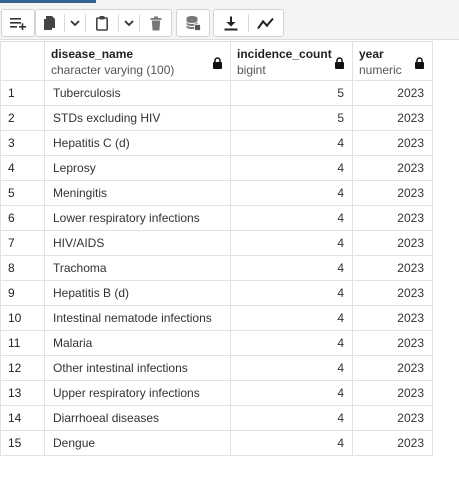 The image size is (459, 491). I want to click on table-row: 2 STDs excluding HIV 5 2023, so click(217, 118).